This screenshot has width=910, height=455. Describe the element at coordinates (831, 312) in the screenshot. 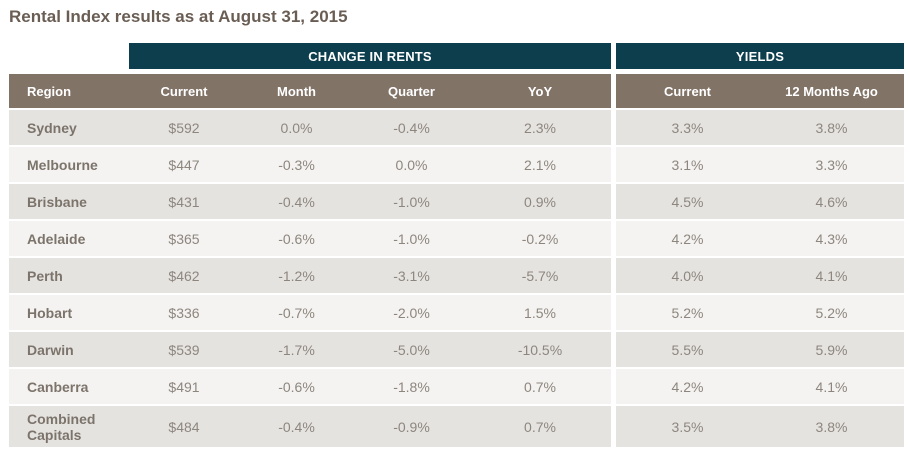

I see `cell-yield-12mo: 5.2%` at that location.